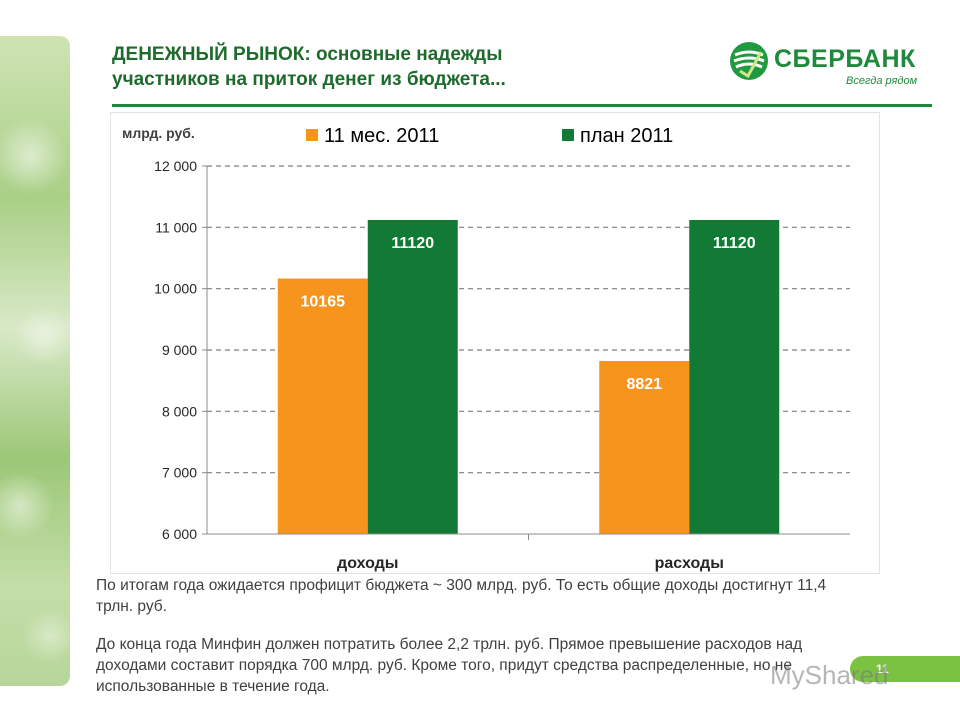  Describe the element at coordinates (489, 136) in the screenshot. I see `chart-legend: 11 мес. 2011 план 2011` at that location.